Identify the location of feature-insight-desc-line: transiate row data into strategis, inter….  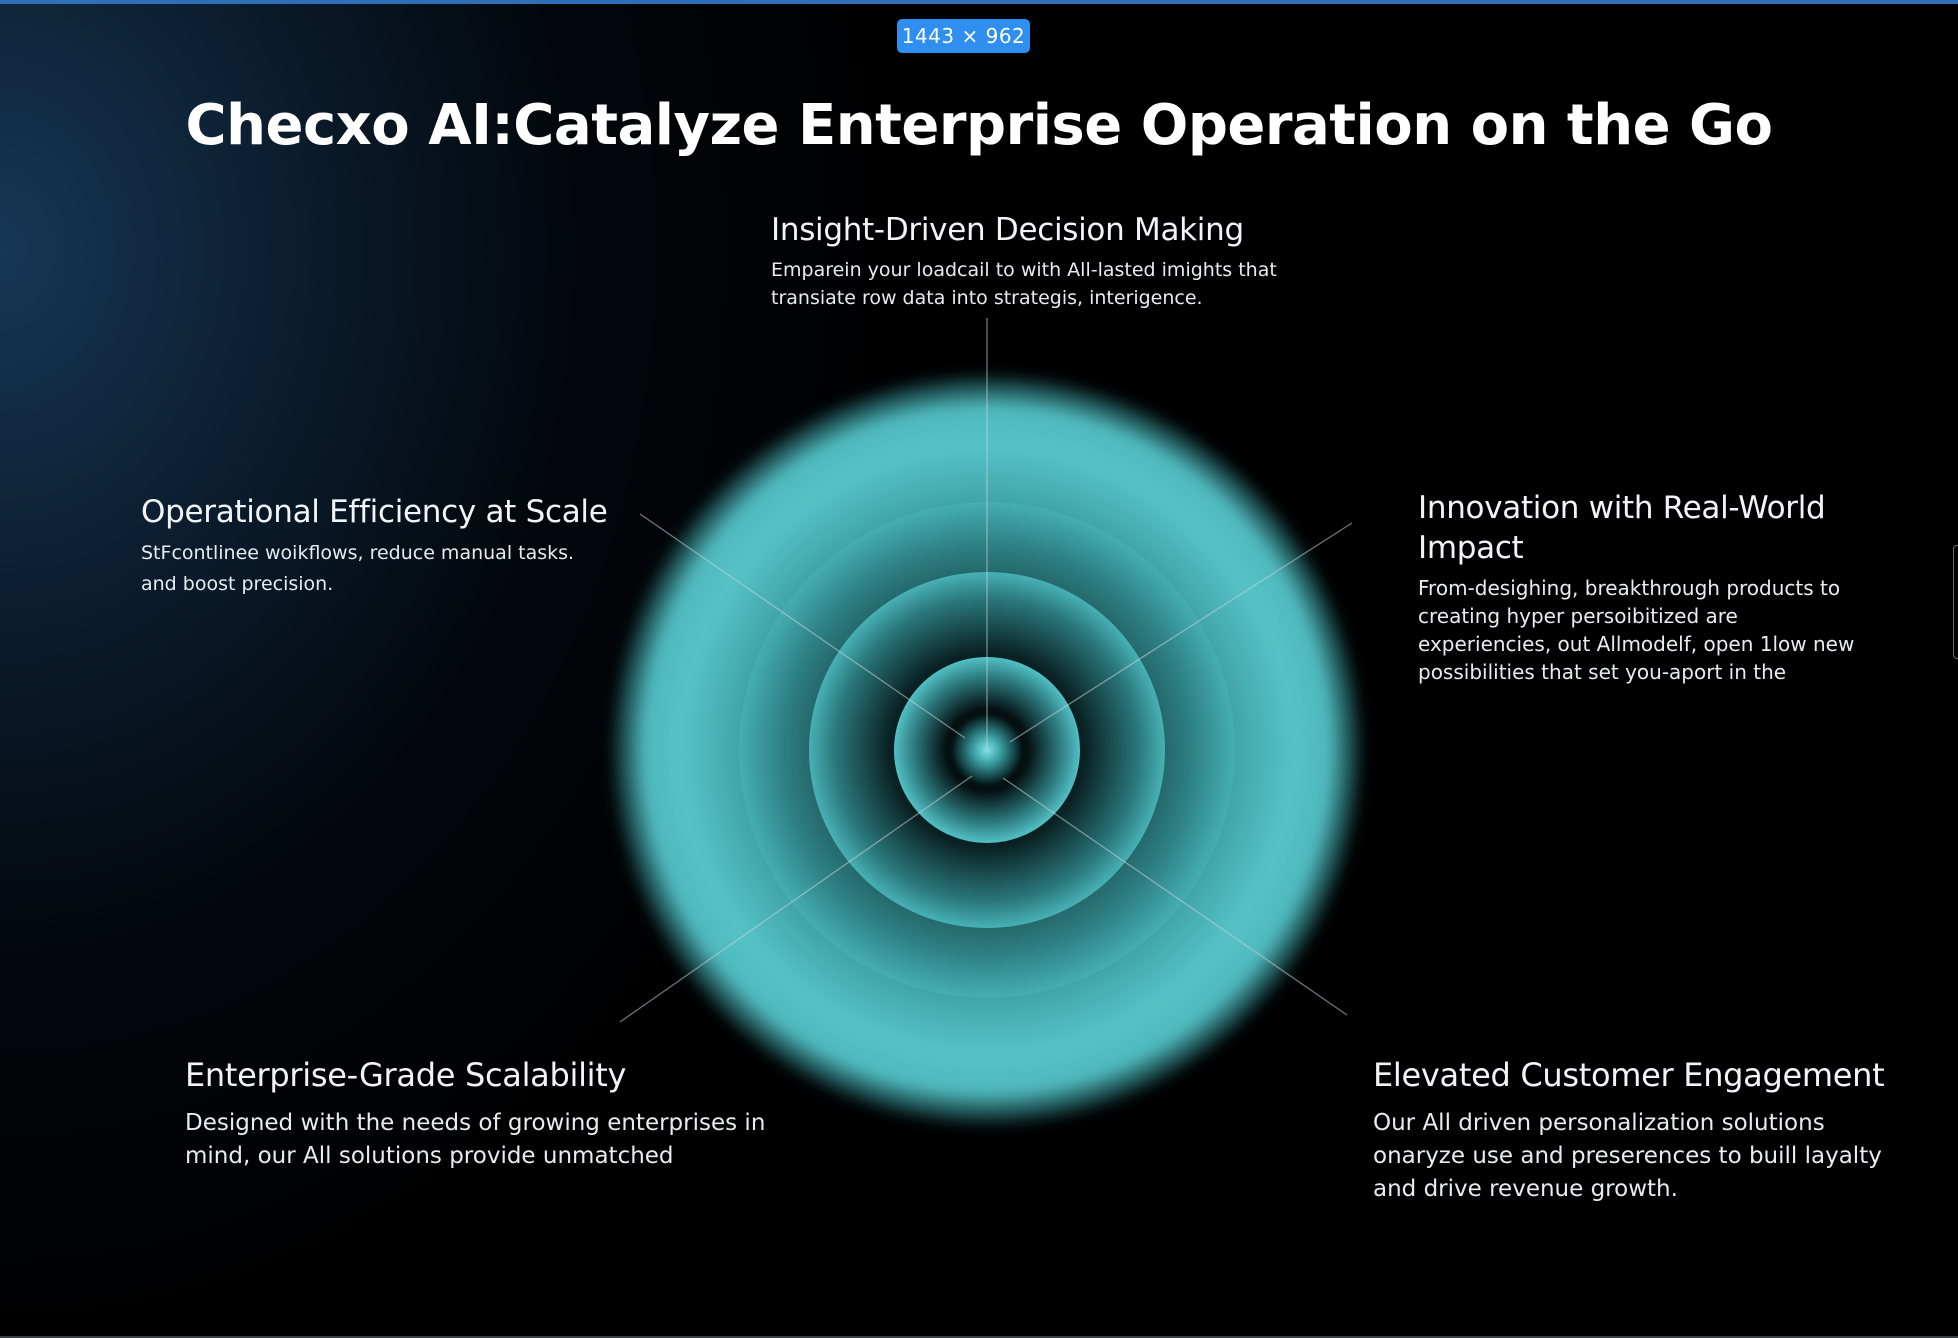
(987, 298).